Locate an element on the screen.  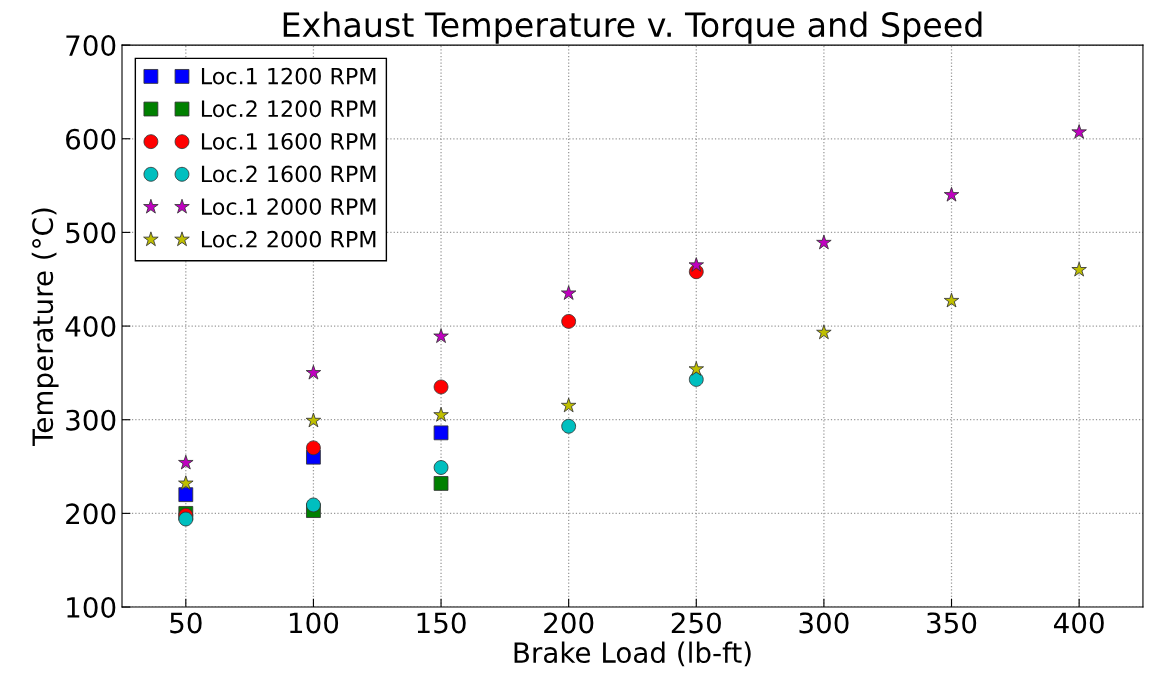
y-tick-label: 400 is located at coordinates (90, 327).